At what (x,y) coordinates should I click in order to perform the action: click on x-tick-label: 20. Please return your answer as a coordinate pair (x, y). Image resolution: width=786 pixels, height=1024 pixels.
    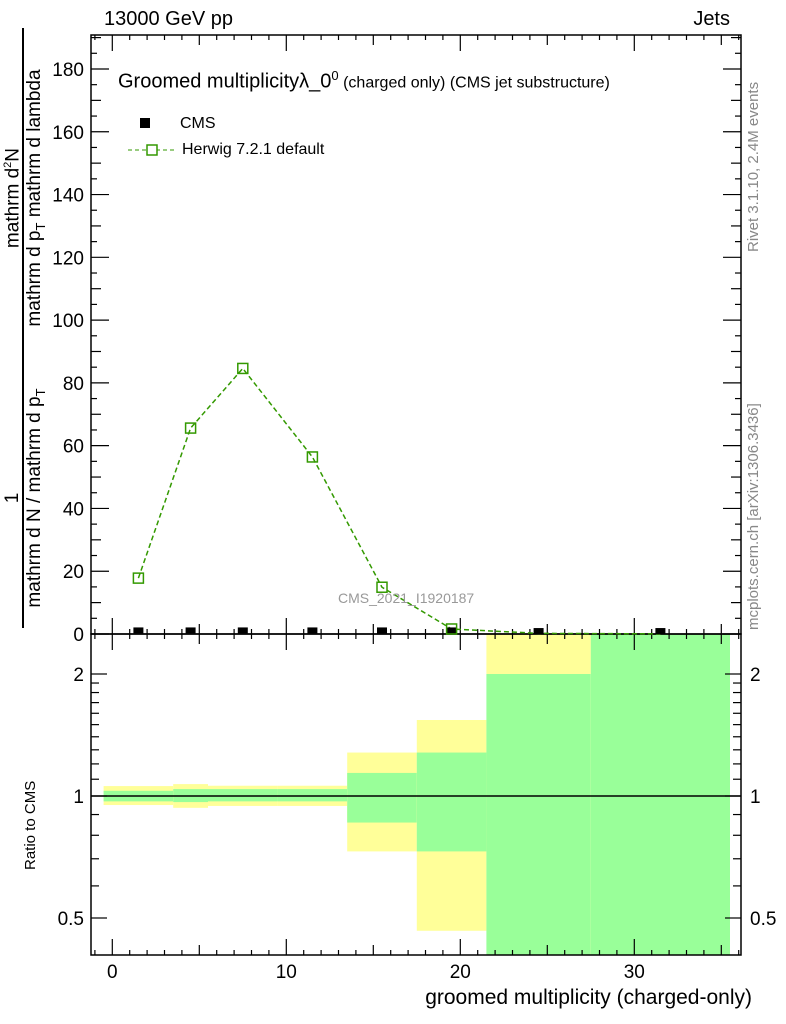
    Looking at the image, I should click on (460, 972).